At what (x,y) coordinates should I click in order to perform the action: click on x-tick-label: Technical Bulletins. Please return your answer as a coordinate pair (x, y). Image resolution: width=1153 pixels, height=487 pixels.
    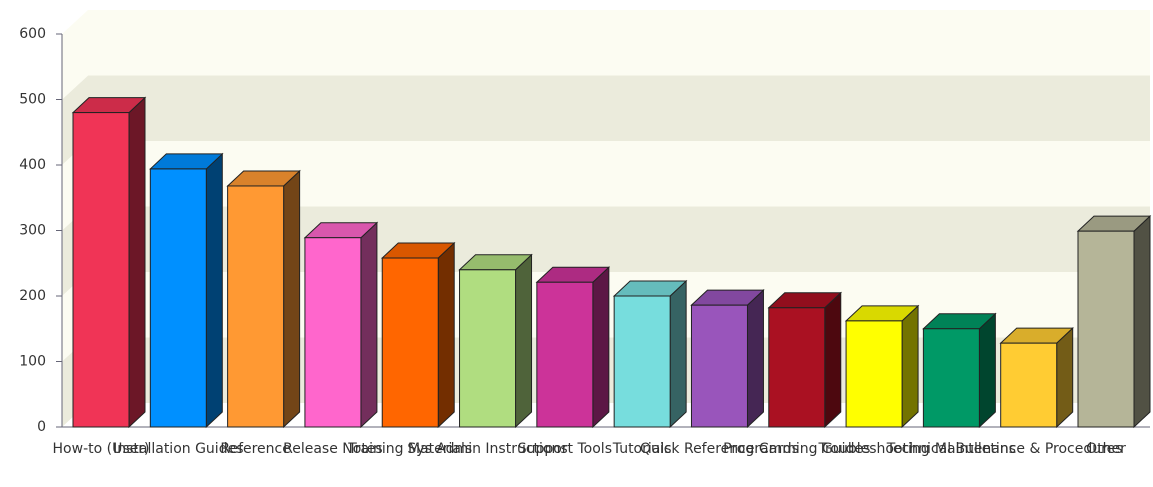
    Looking at the image, I should click on (951, 449).